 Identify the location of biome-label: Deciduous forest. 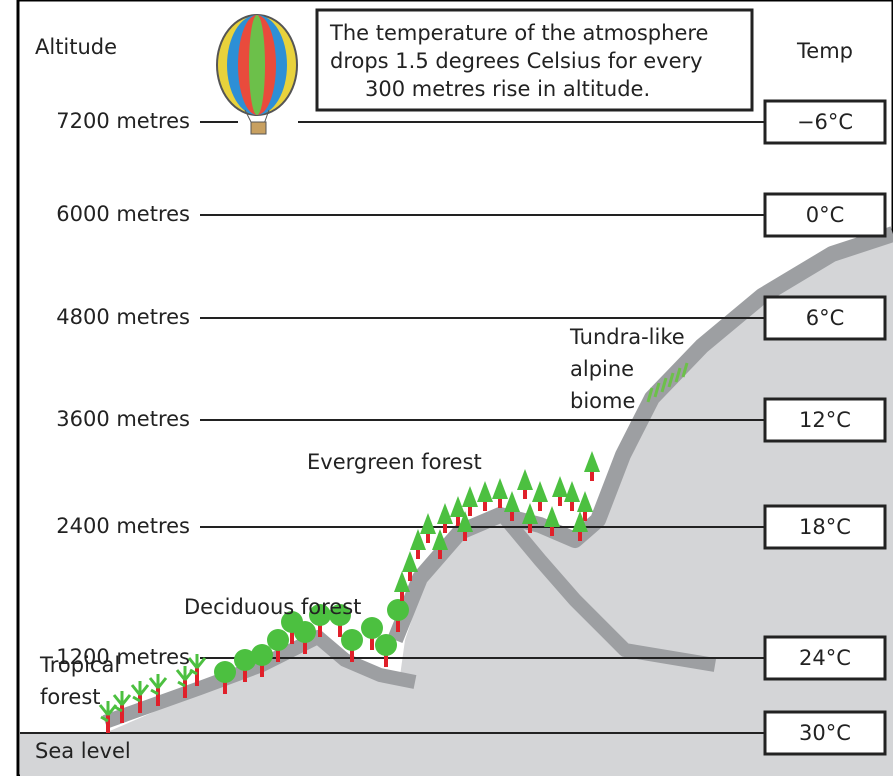
(272, 607).